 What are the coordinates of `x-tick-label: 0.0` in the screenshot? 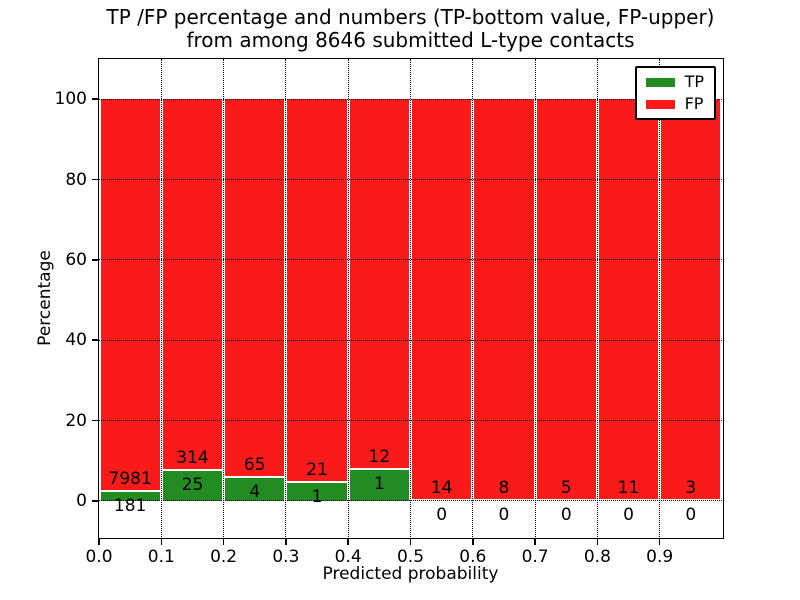 It's located at (99, 557).